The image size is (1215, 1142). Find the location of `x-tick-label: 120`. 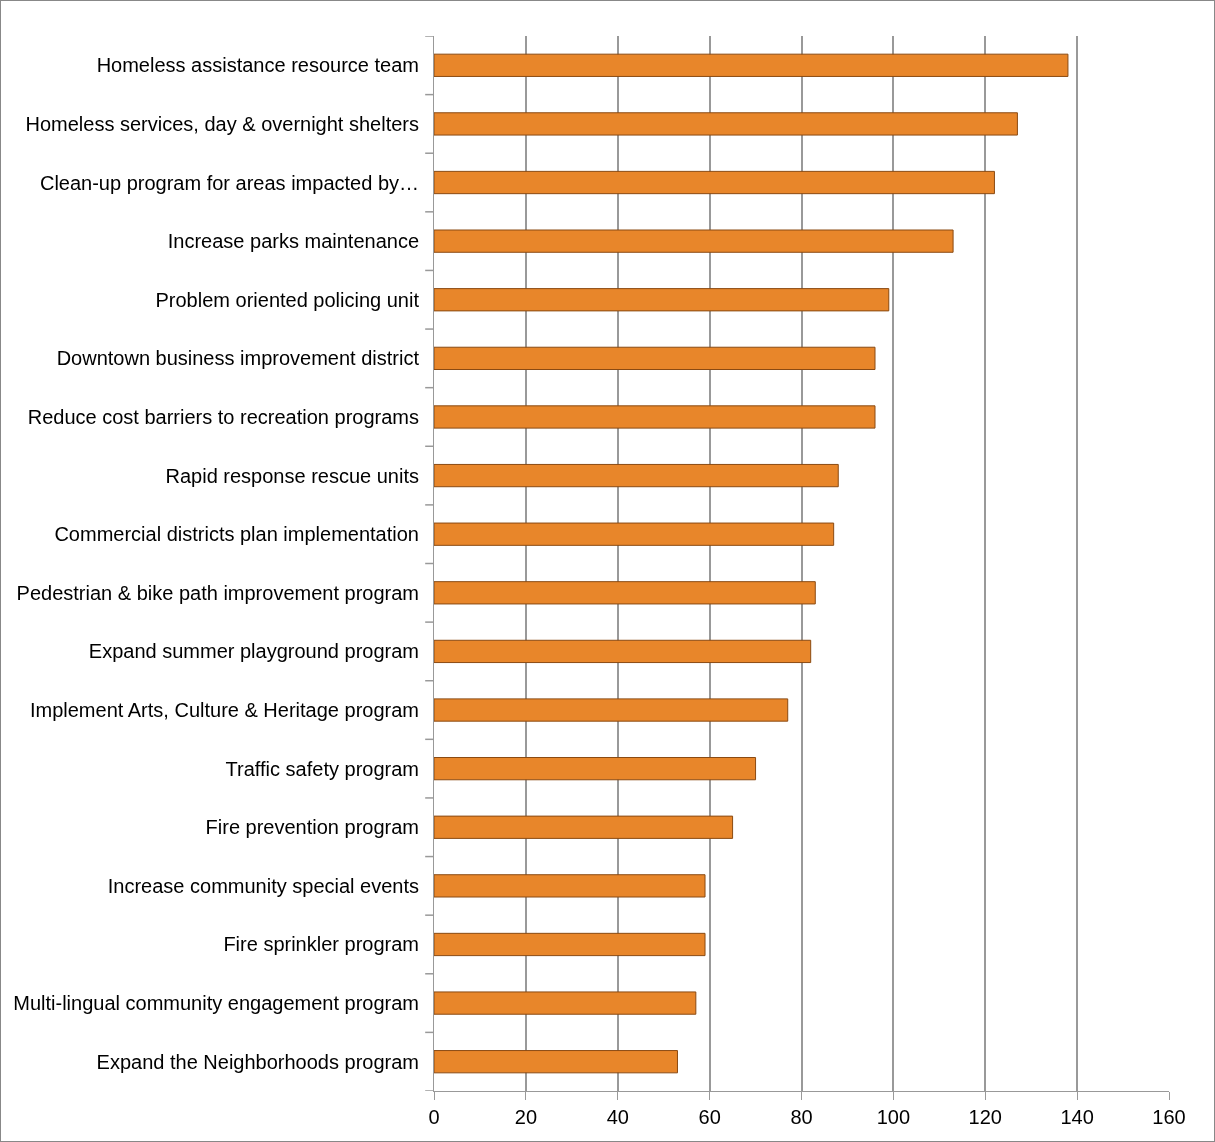

x-tick-label: 120 is located at coordinates (985, 1117).